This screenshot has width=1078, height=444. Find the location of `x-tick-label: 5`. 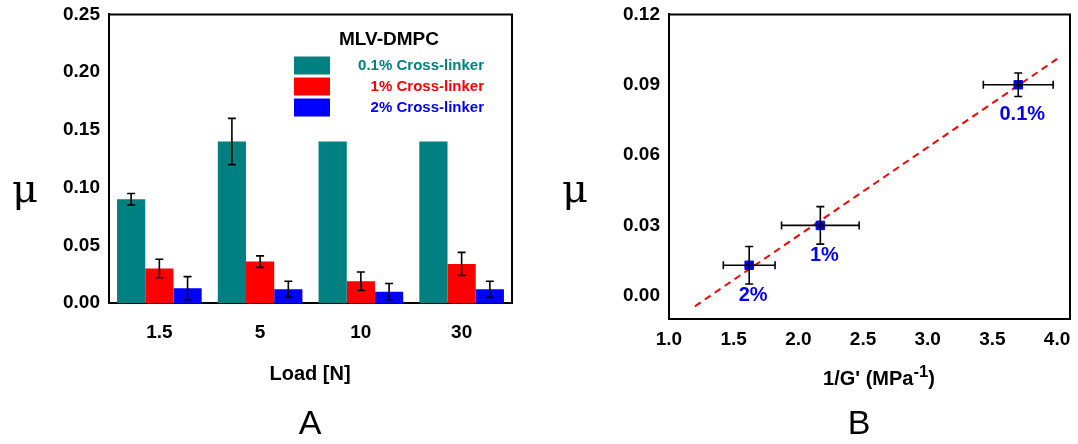

x-tick-label: 5 is located at coordinates (260, 331).